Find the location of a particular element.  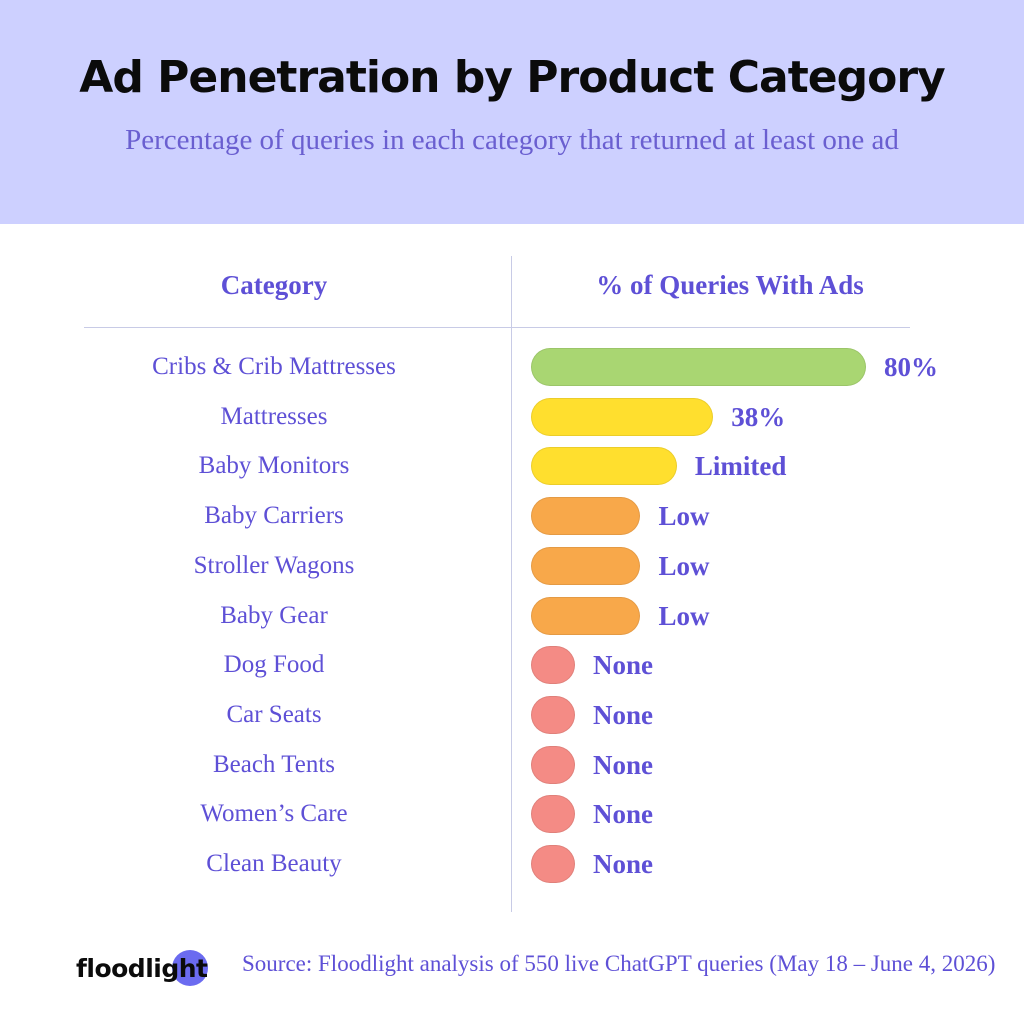

logo-dot-icon is located at coordinates (190, 968).